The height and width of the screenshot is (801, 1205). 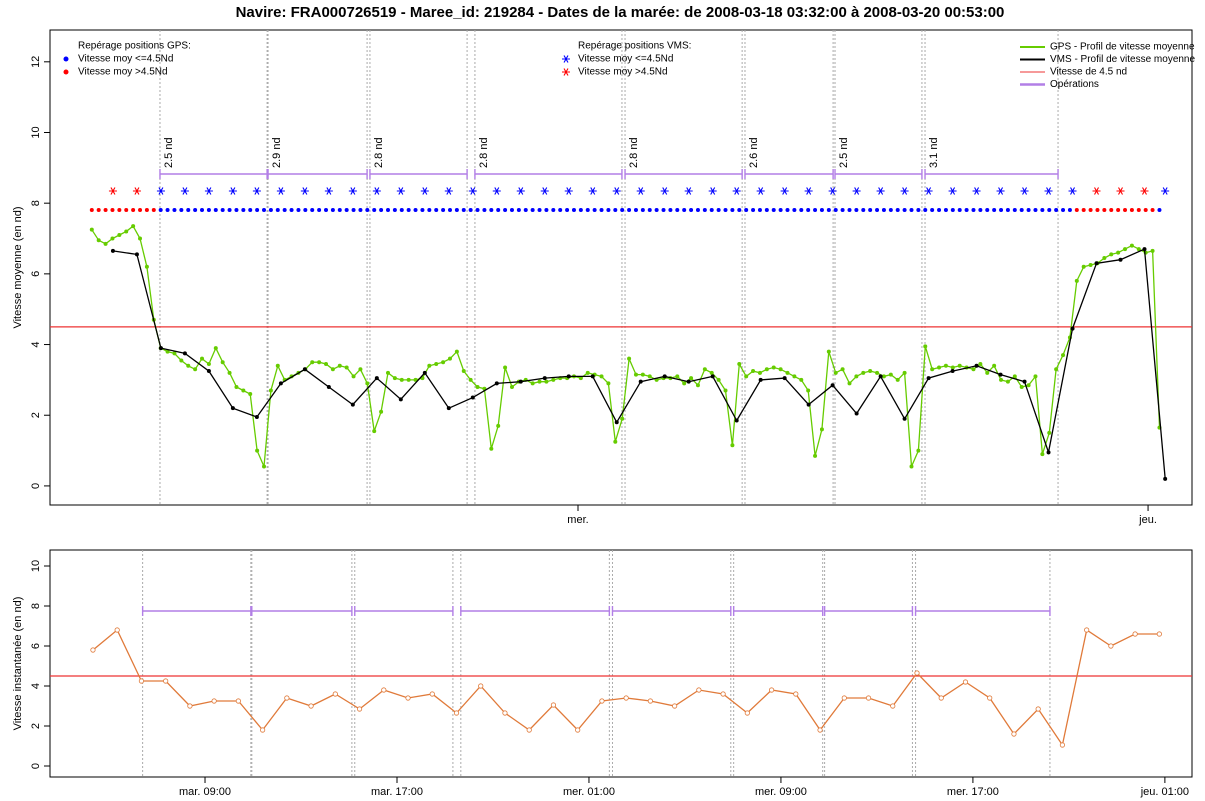 What do you see at coordinates (973, 792) in the screenshot?
I see `x-tick-label: mer. 17:00` at bounding box center [973, 792].